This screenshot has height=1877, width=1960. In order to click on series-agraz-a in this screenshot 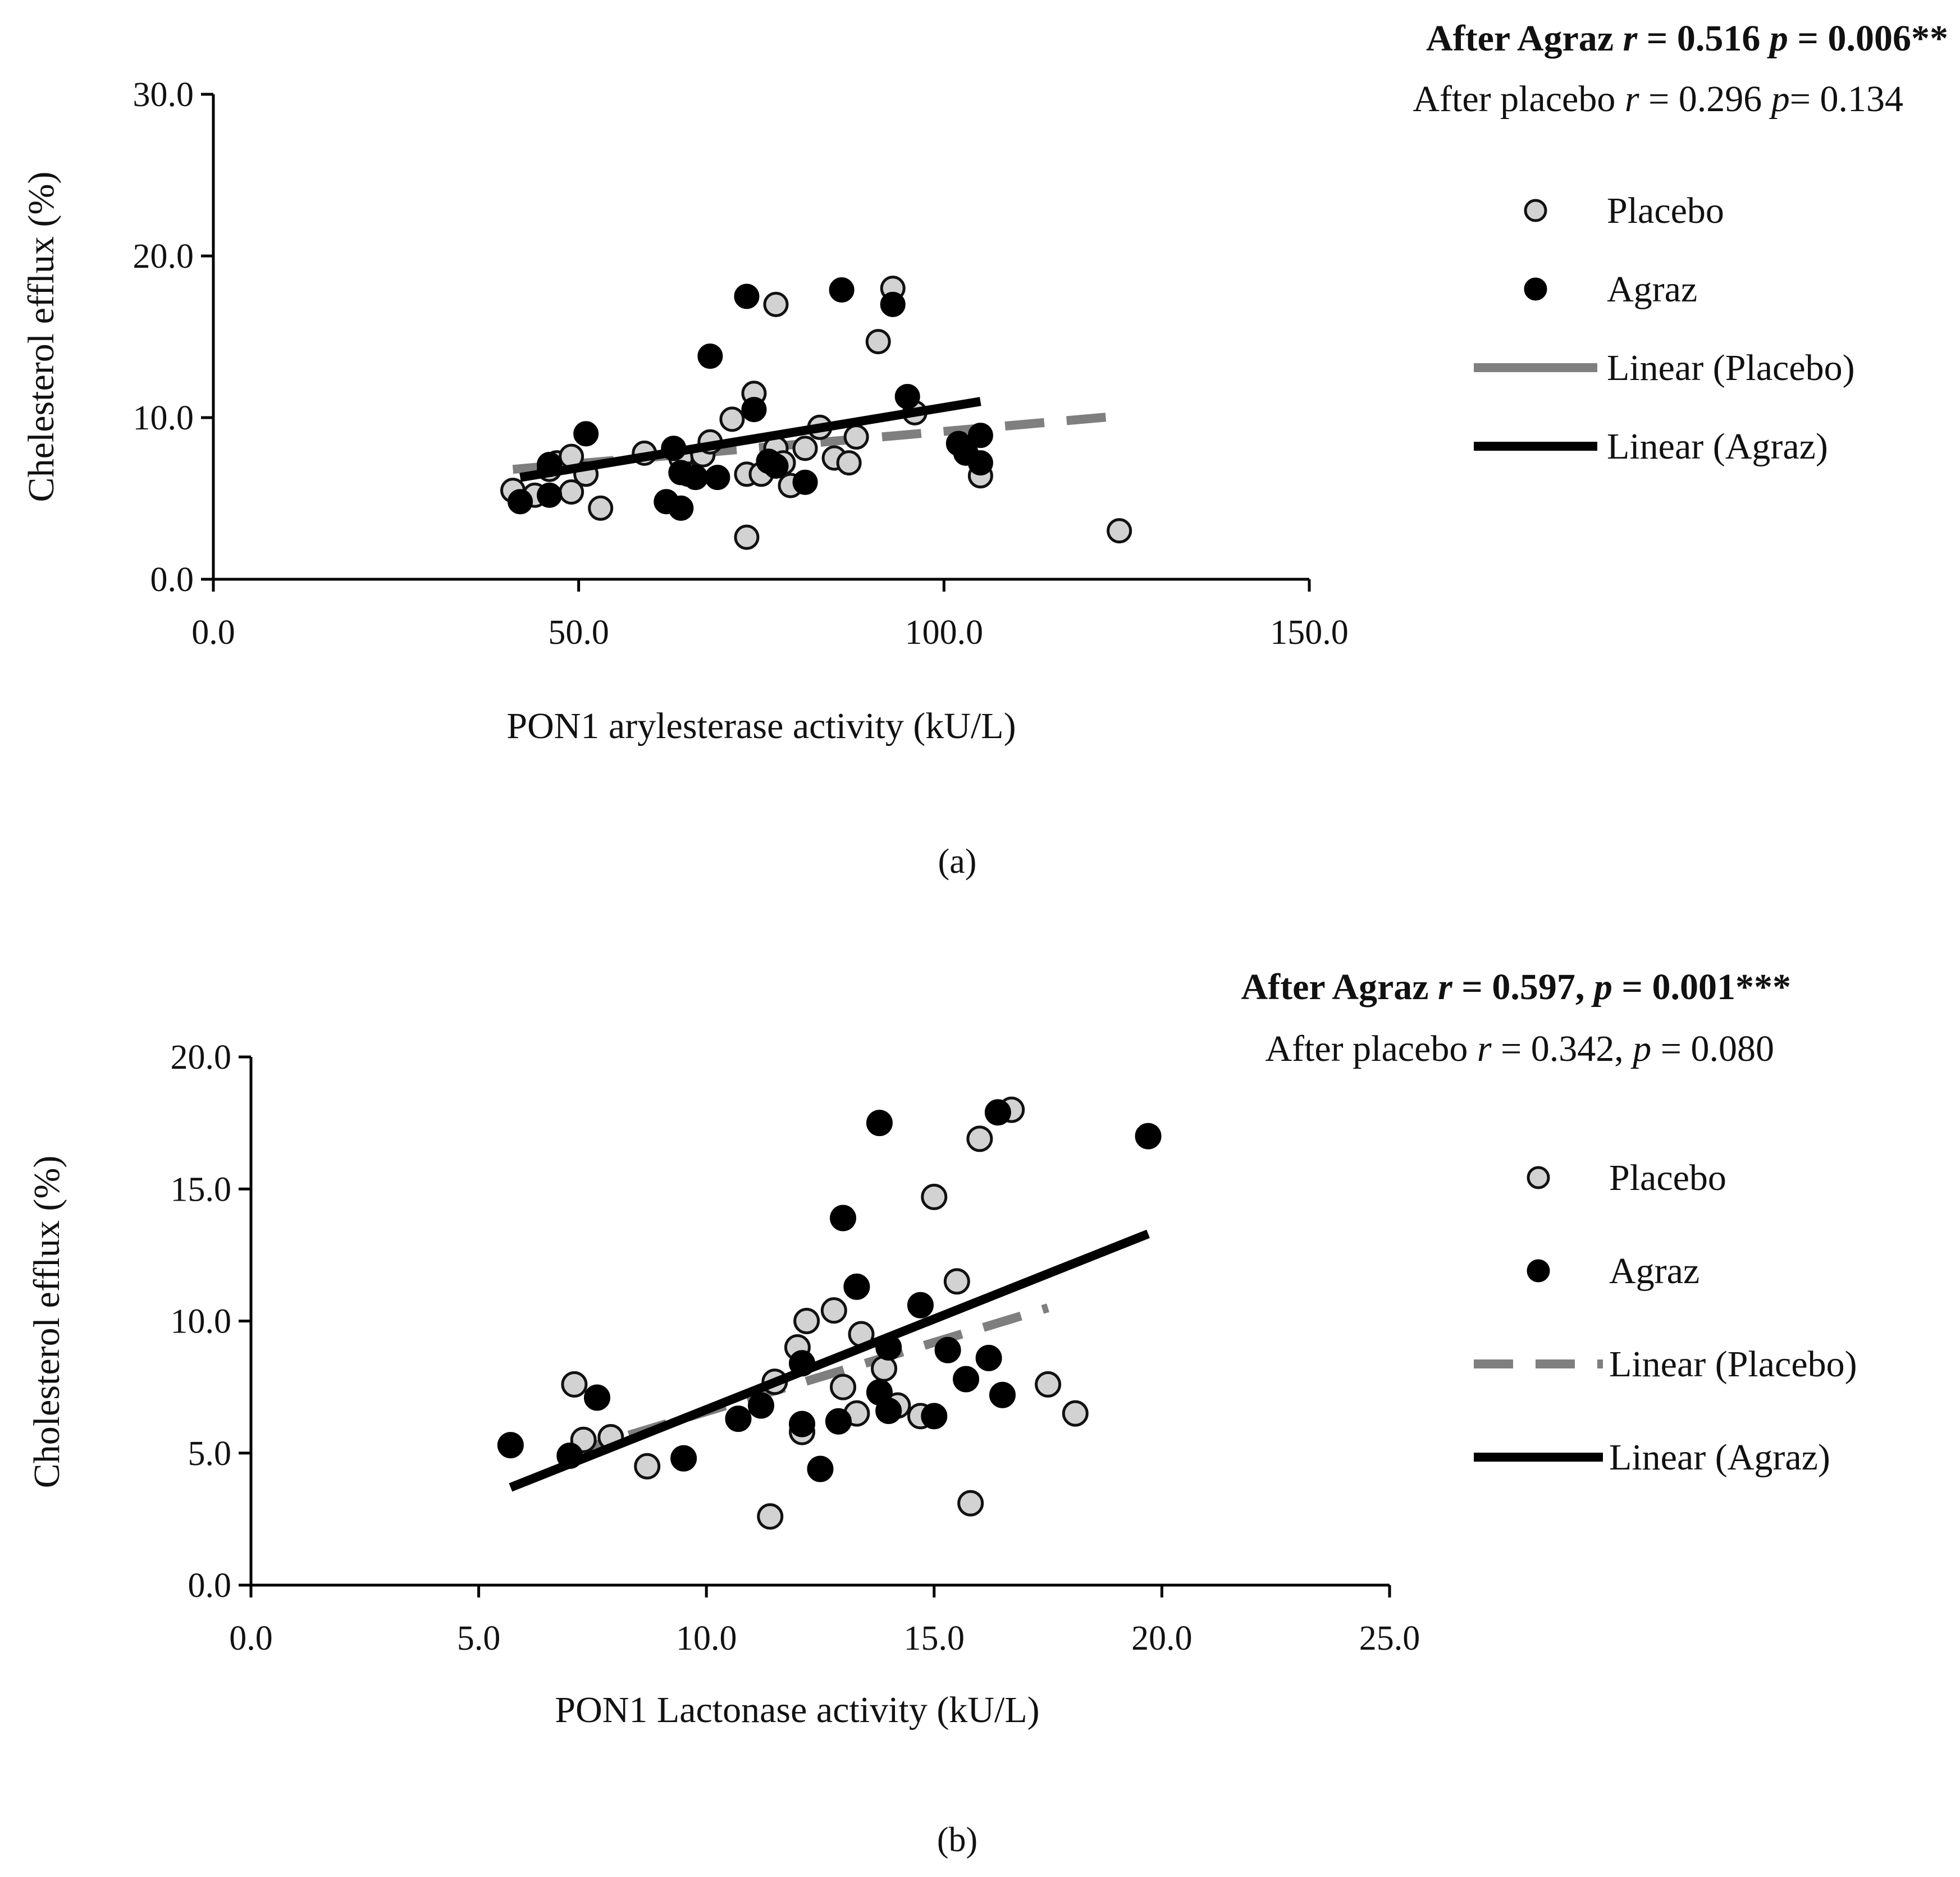, I will do `click(750, 399)`.